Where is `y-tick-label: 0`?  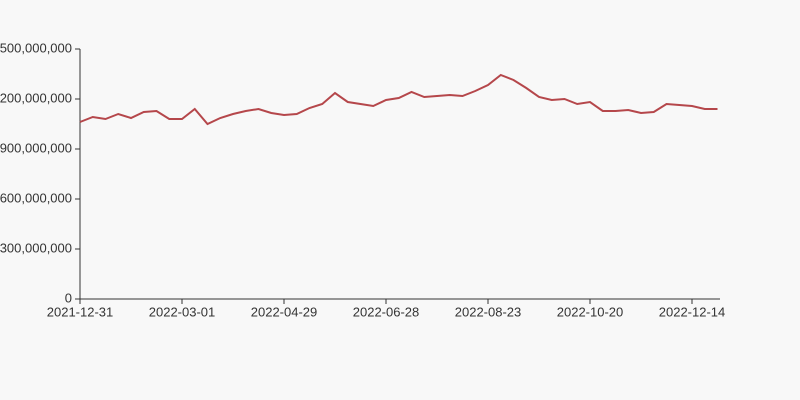 y-tick-label: 0 is located at coordinates (68, 297).